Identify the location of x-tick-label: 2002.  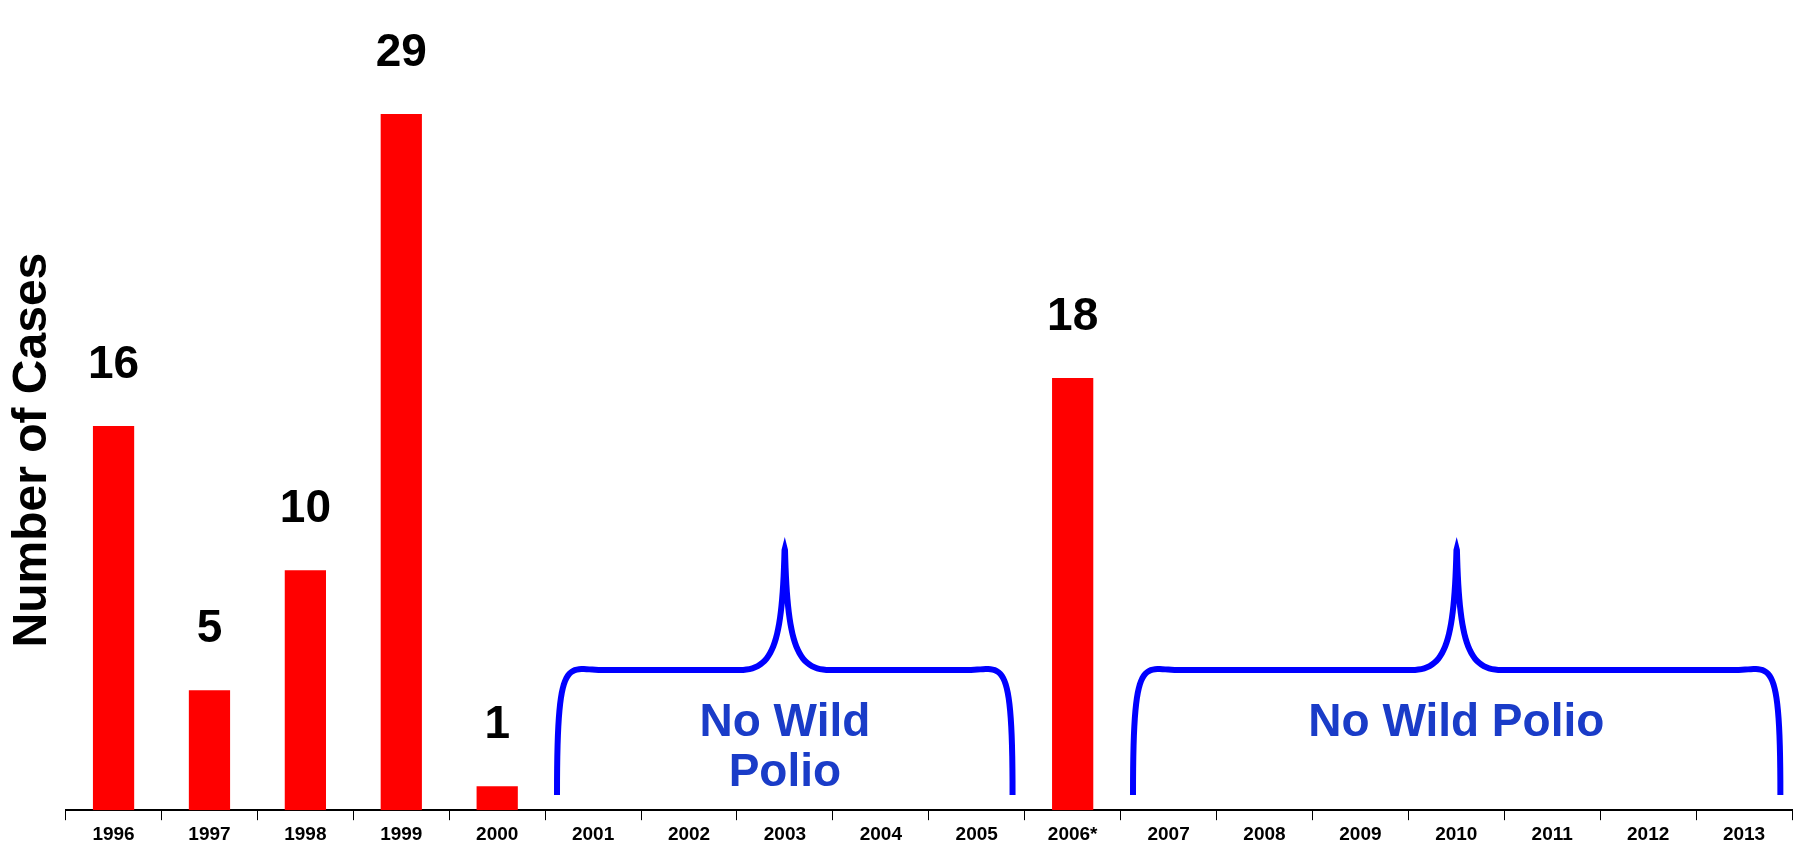
(689, 833).